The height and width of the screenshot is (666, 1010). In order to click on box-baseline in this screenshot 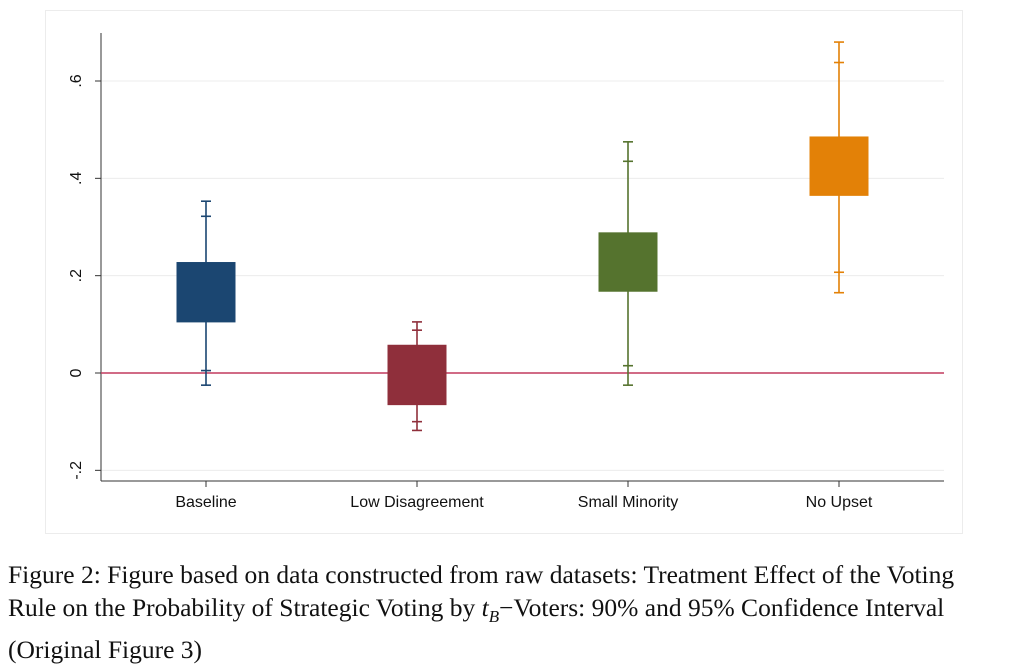, I will do `click(206, 292)`.